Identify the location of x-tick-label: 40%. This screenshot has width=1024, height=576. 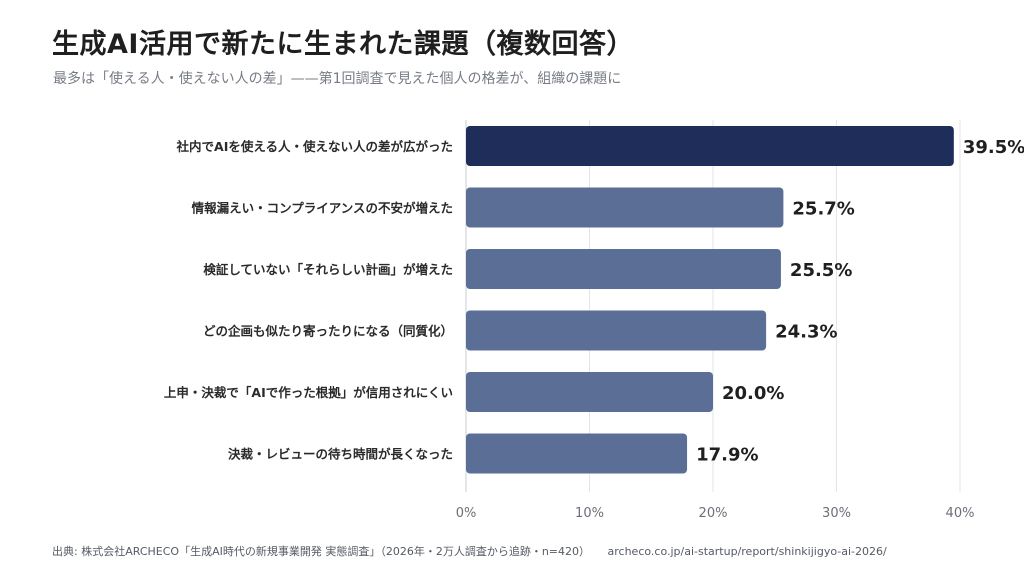
(960, 513).